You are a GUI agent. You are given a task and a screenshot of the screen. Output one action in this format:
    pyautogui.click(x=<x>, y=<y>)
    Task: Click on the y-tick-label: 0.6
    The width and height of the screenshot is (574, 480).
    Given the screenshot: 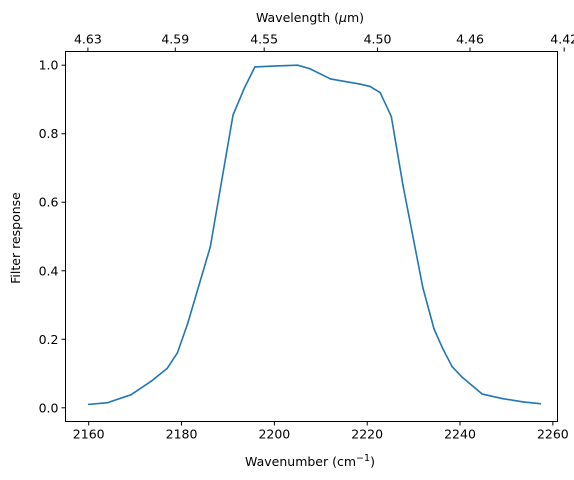 What is the action you would take?
    pyautogui.click(x=49, y=202)
    